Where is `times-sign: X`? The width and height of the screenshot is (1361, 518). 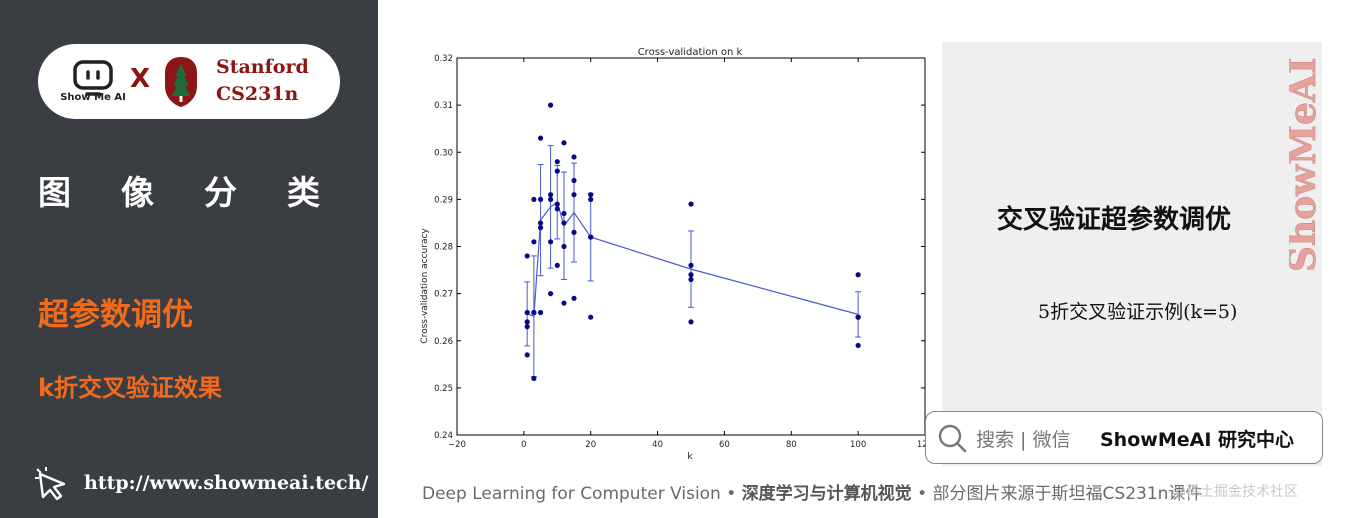 times-sign: X is located at coordinates (140, 79).